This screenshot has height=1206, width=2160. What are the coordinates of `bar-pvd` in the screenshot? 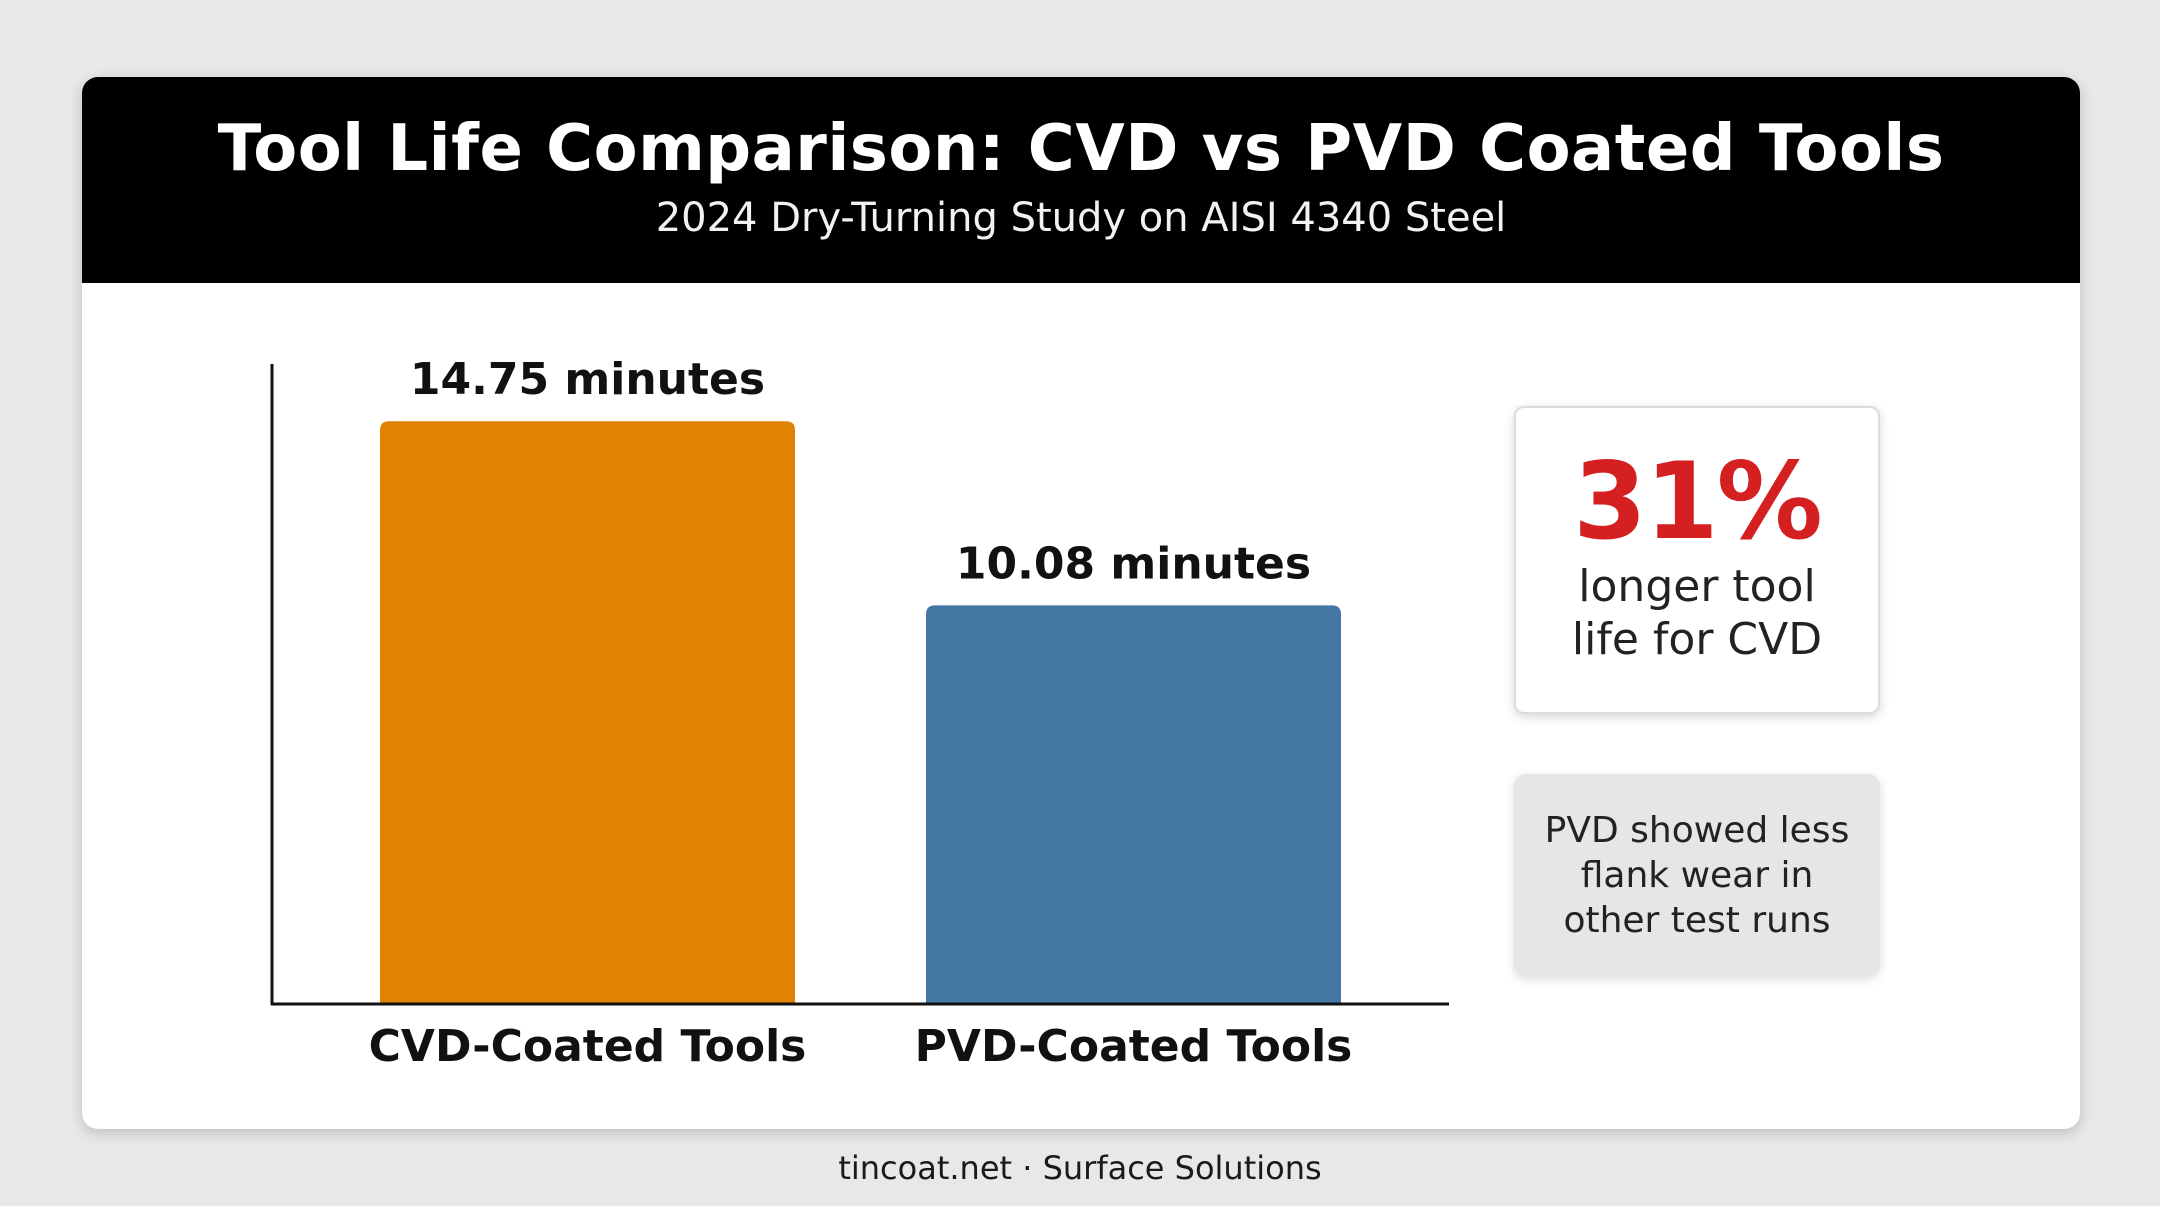 It's located at (1133, 804).